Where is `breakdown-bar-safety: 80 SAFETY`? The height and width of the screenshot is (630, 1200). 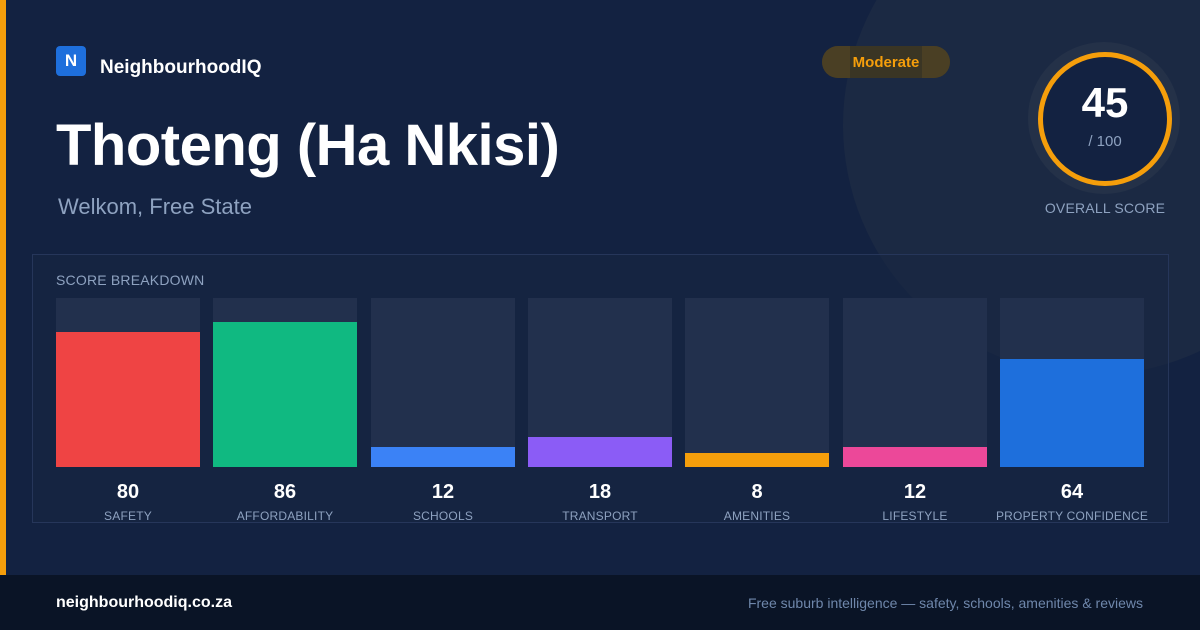
breakdown-bar-safety: 80 SAFETY is located at coordinates (128, 410).